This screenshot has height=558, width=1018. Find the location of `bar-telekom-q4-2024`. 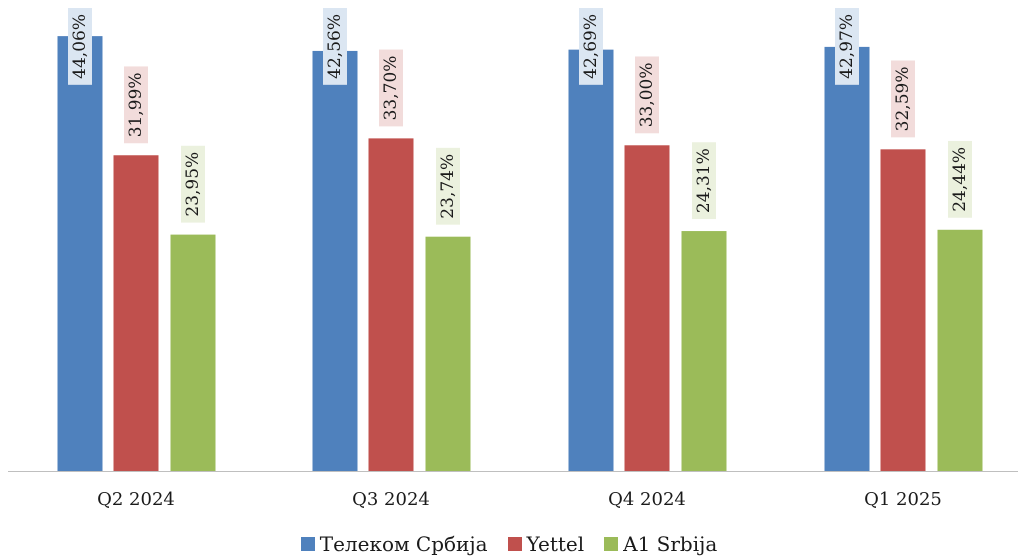

bar-telekom-q4-2024 is located at coordinates (591, 260).